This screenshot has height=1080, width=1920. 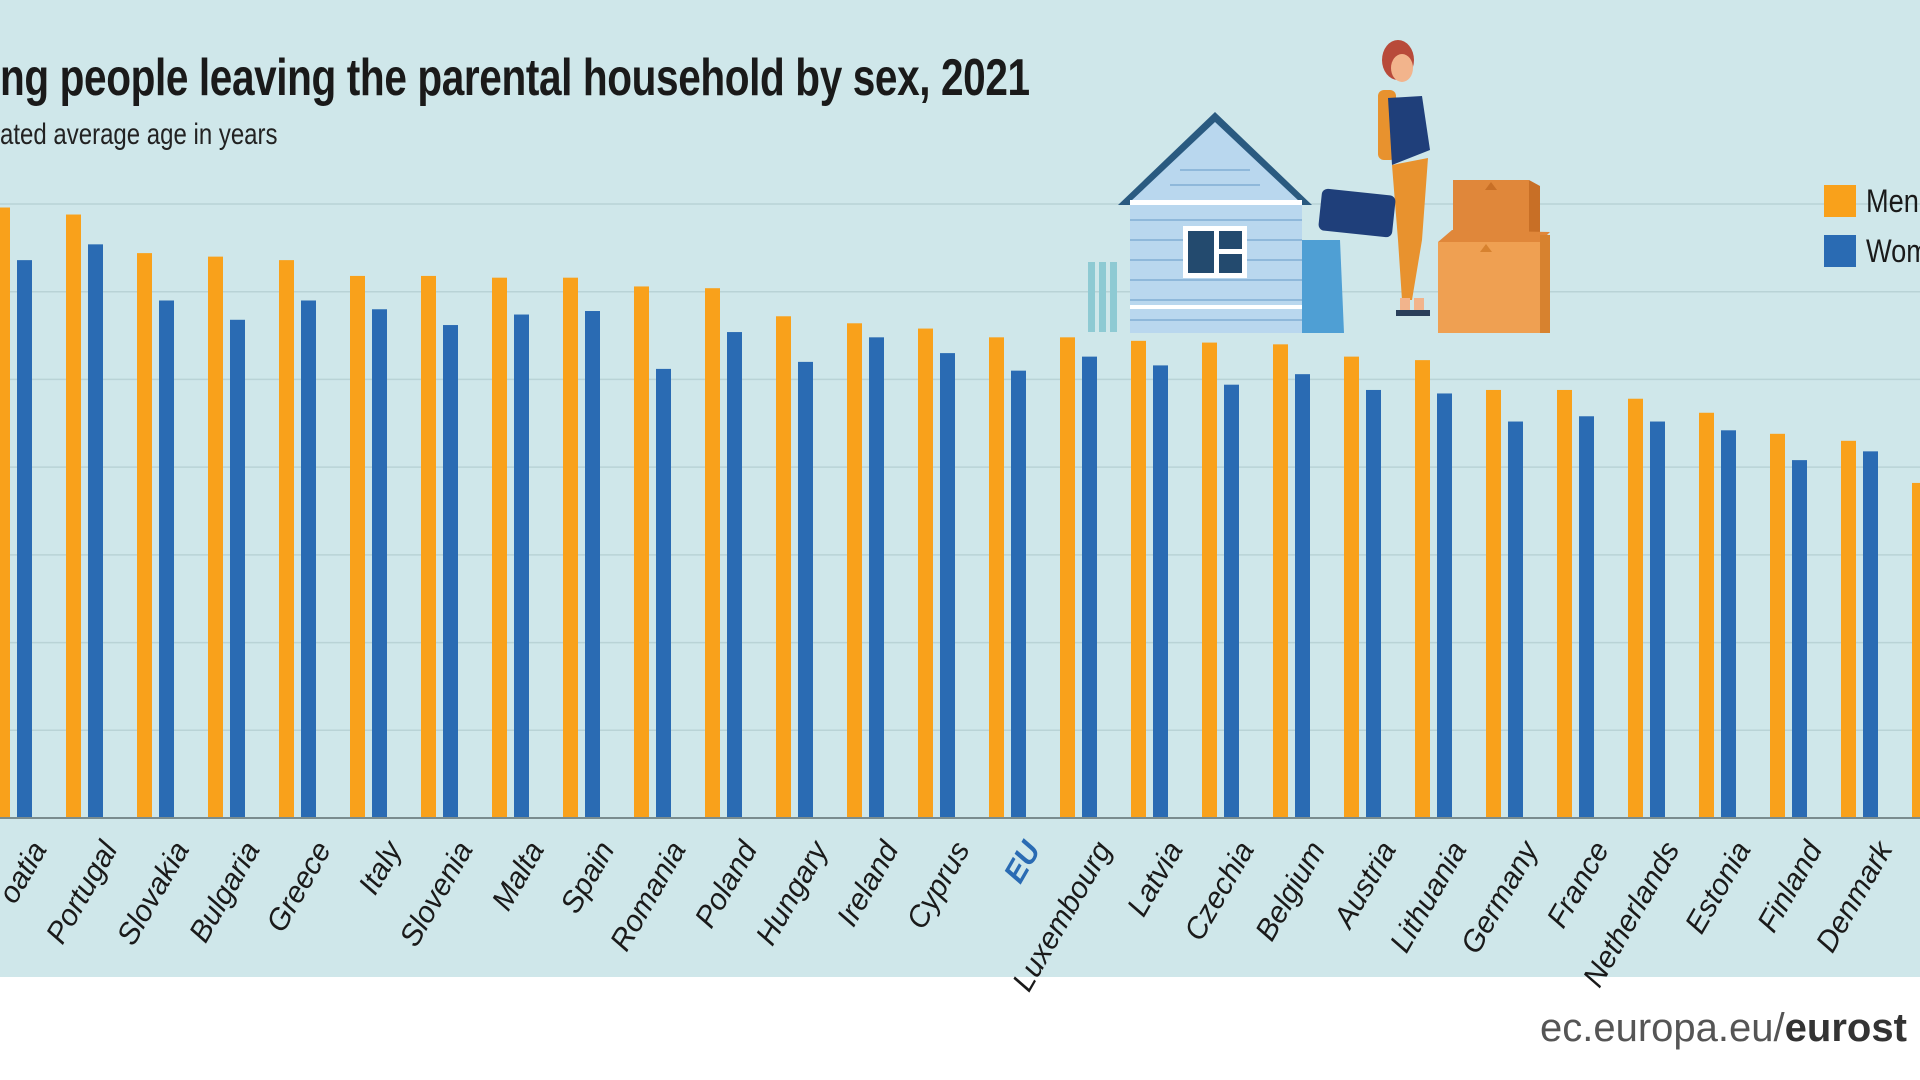 What do you see at coordinates (95, 531) in the screenshot?
I see `bar-women-portugal` at bounding box center [95, 531].